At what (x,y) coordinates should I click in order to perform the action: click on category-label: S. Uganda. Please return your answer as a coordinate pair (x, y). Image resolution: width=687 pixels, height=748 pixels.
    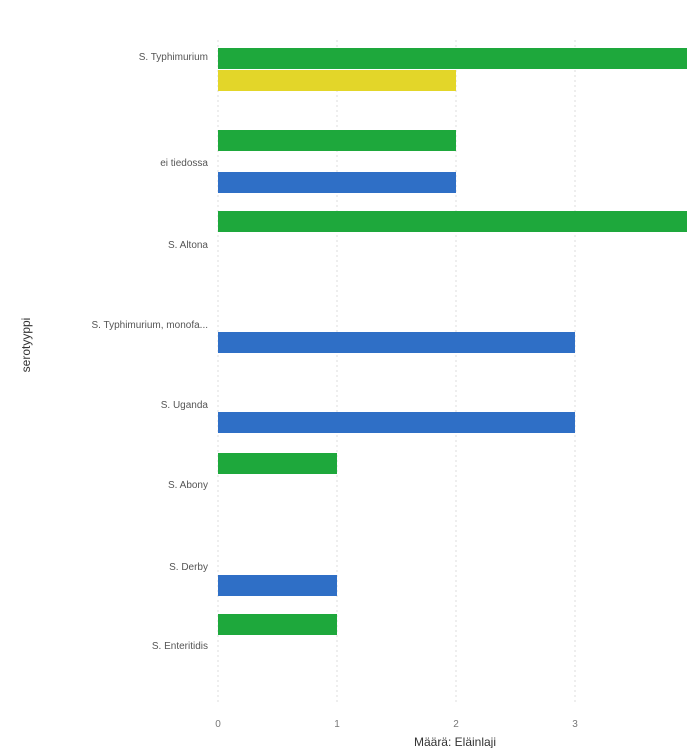
    Looking at the image, I should click on (185, 405).